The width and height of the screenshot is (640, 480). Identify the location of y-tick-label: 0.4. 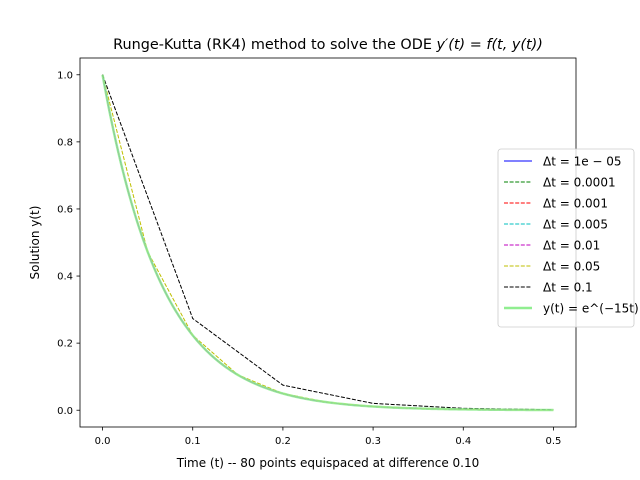
(65, 277).